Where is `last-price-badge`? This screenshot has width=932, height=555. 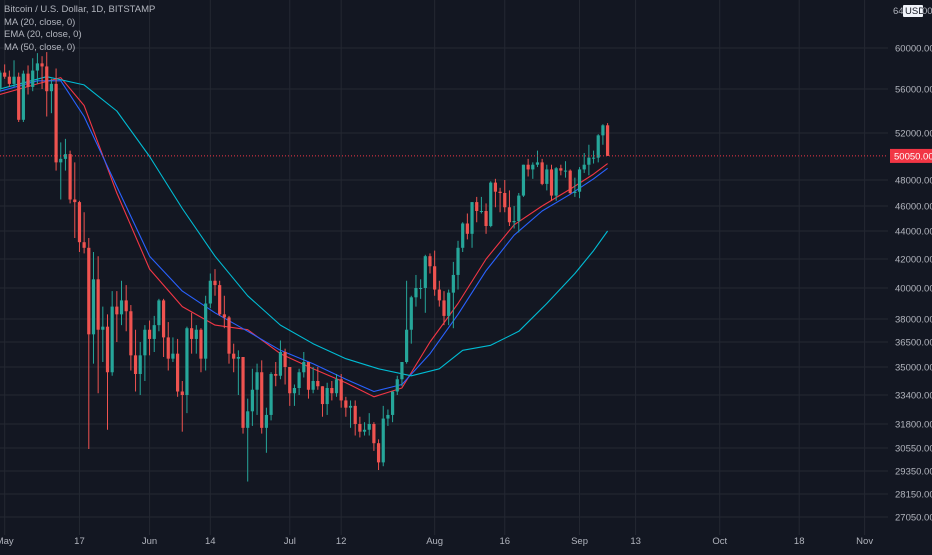 last-price-badge is located at coordinates (911, 155).